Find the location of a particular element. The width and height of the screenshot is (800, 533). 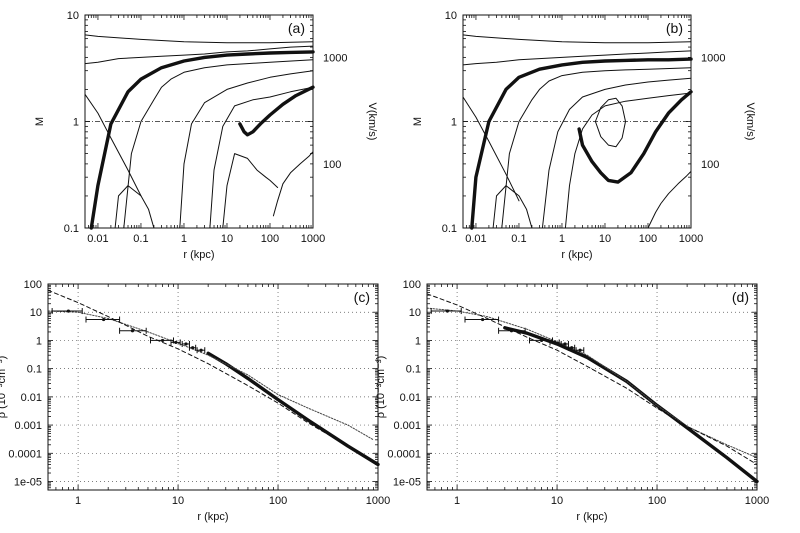

panel-label: (b) is located at coordinates (674, 28).